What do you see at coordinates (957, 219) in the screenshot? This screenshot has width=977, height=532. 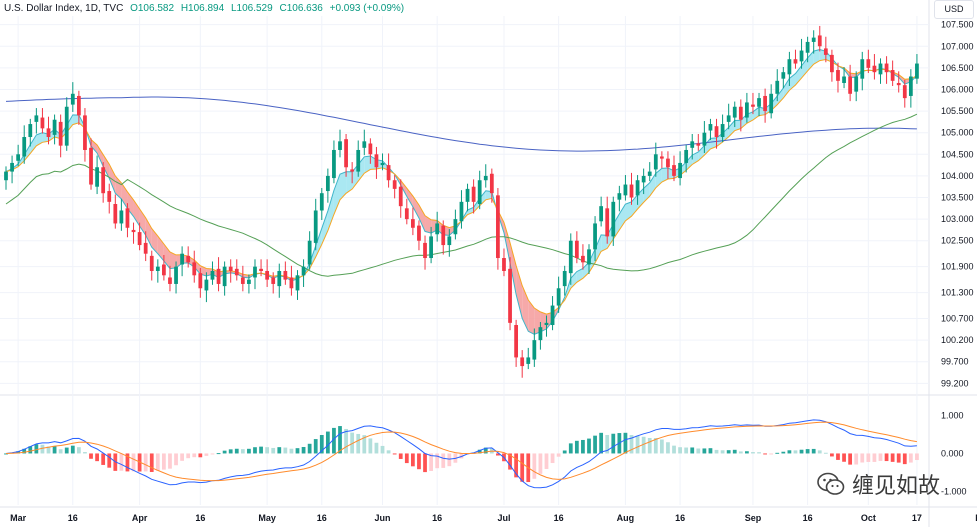 I see `price-tick-label: 103.000` at bounding box center [957, 219].